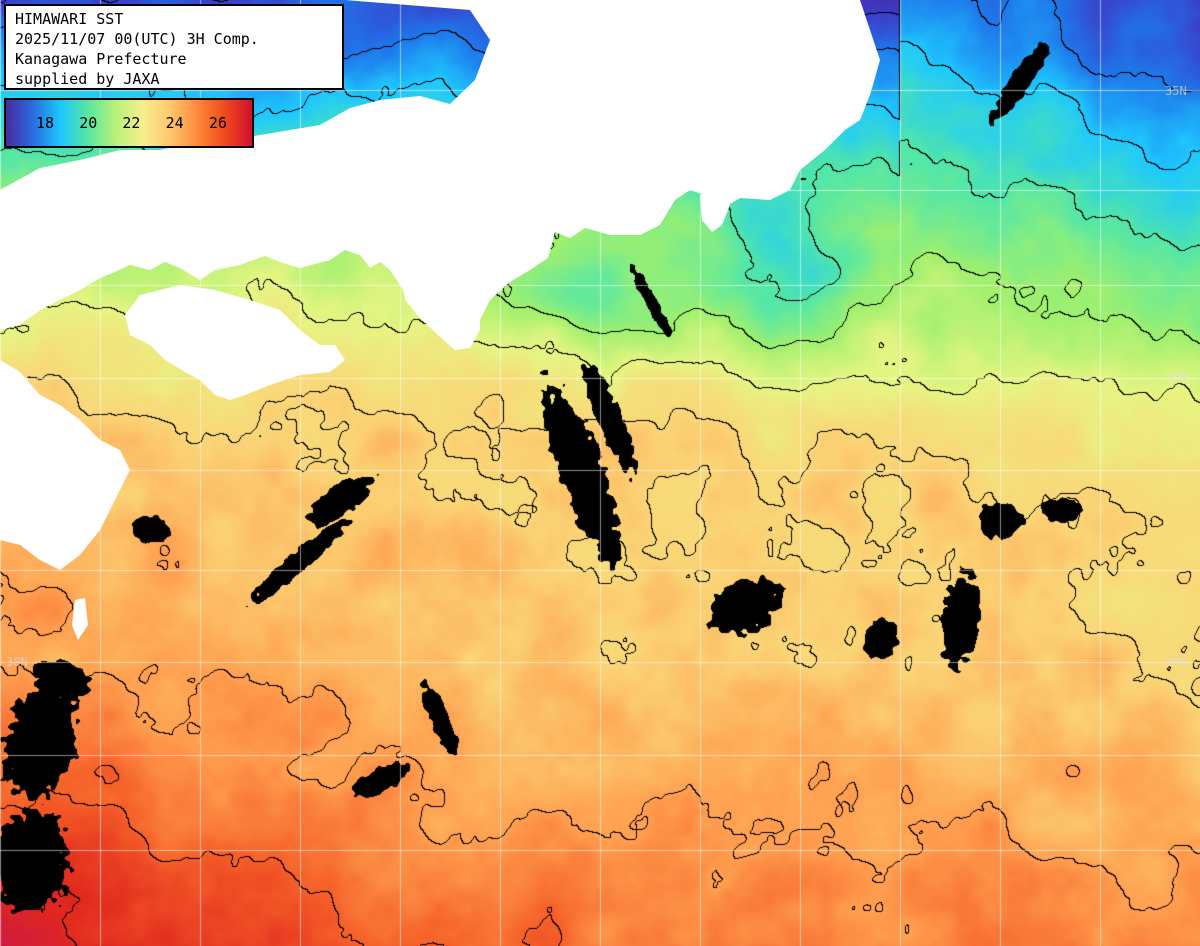 Image resolution: width=1200 pixels, height=946 pixels. I want to click on land-kii, so click(440, 305).